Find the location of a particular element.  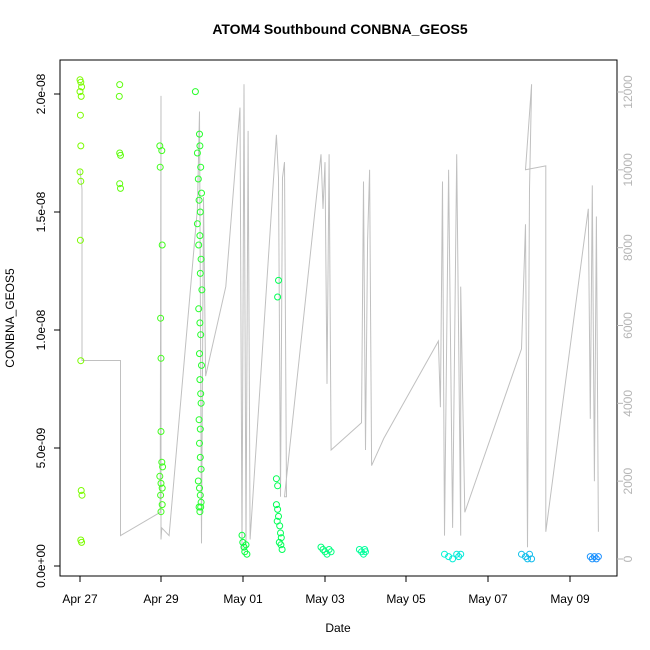

y-right-tick-label-6: 12000 is located at coordinates (628, 92).